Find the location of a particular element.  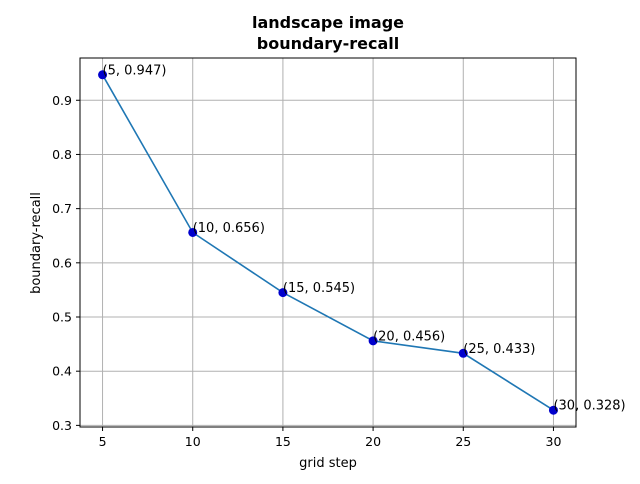

y-tick-label: 0.9 is located at coordinates (62, 100).